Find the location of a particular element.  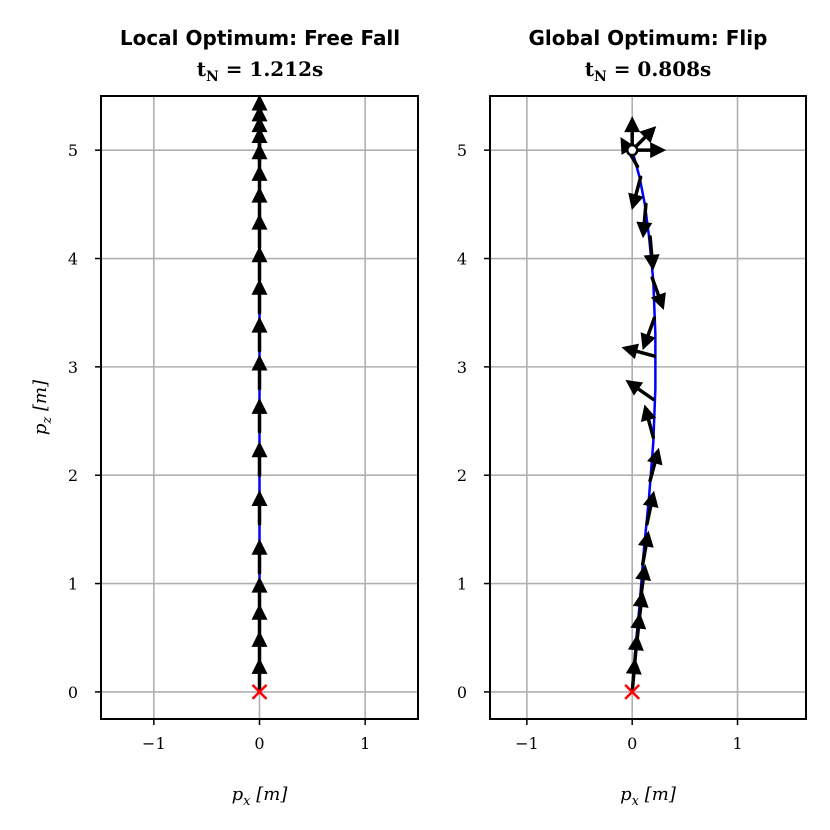

chart-title: Local Optimum: Free Fall is located at coordinates (260, 38).